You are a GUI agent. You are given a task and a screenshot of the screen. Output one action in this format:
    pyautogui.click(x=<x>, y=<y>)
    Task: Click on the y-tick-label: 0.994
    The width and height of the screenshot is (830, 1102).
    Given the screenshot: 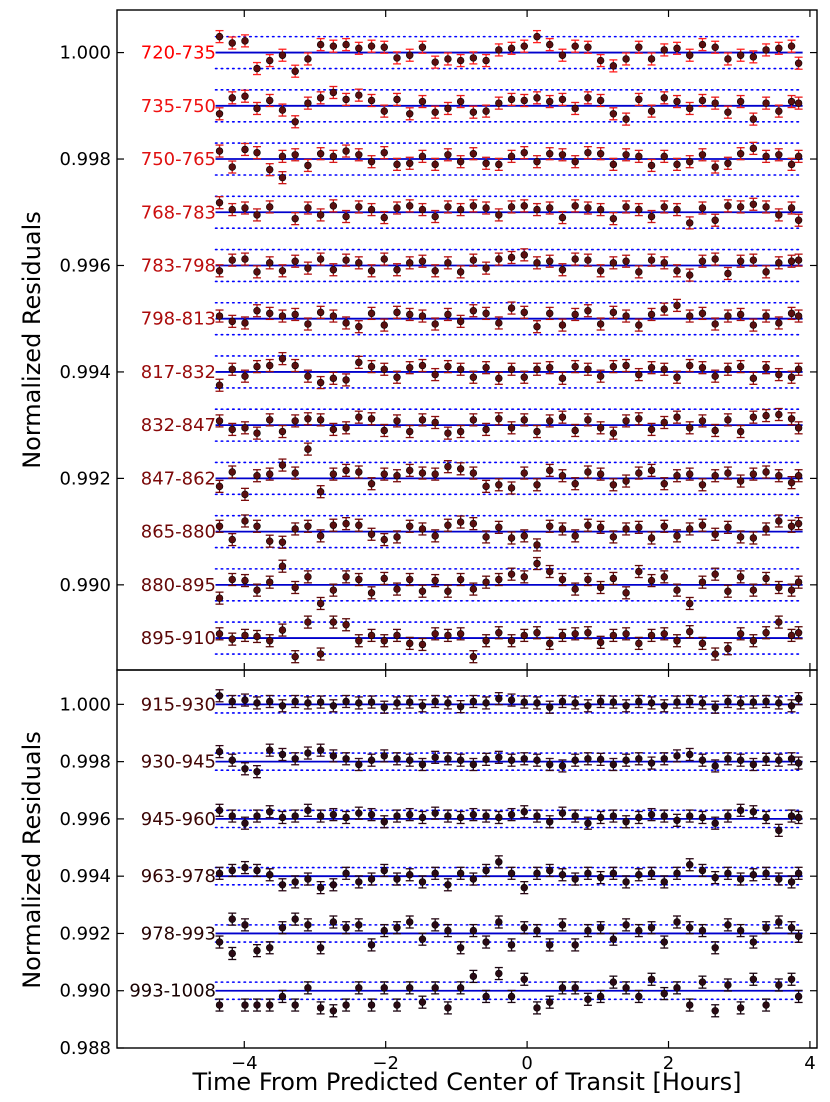 What is the action you would take?
    pyautogui.click(x=85, y=372)
    